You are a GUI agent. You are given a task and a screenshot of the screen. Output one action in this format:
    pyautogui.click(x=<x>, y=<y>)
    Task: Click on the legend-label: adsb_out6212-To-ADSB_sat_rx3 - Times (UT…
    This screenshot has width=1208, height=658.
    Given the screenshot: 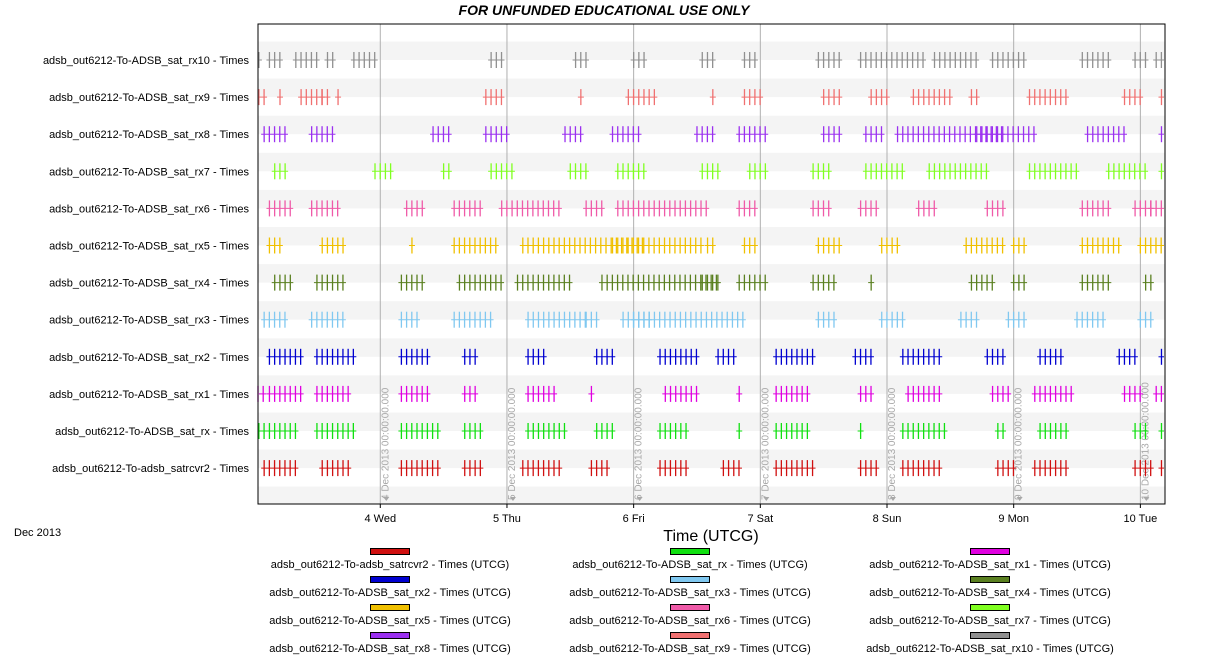 What is the action you would take?
    pyautogui.click(x=690, y=593)
    